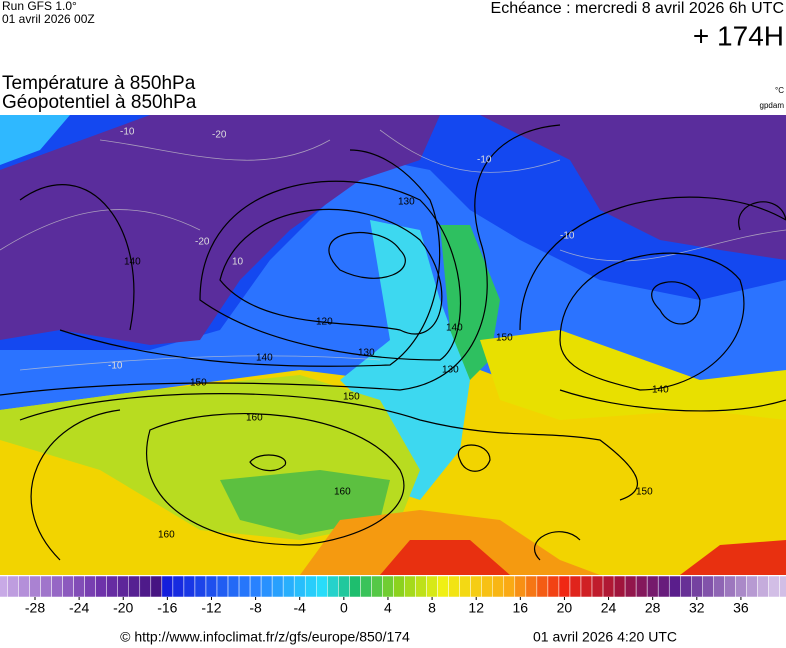  What do you see at coordinates (637, 8) in the screenshot?
I see `valid-time: Echéance : mercredi 8 avril 2026 6h UTC` at bounding box center [637, 8].